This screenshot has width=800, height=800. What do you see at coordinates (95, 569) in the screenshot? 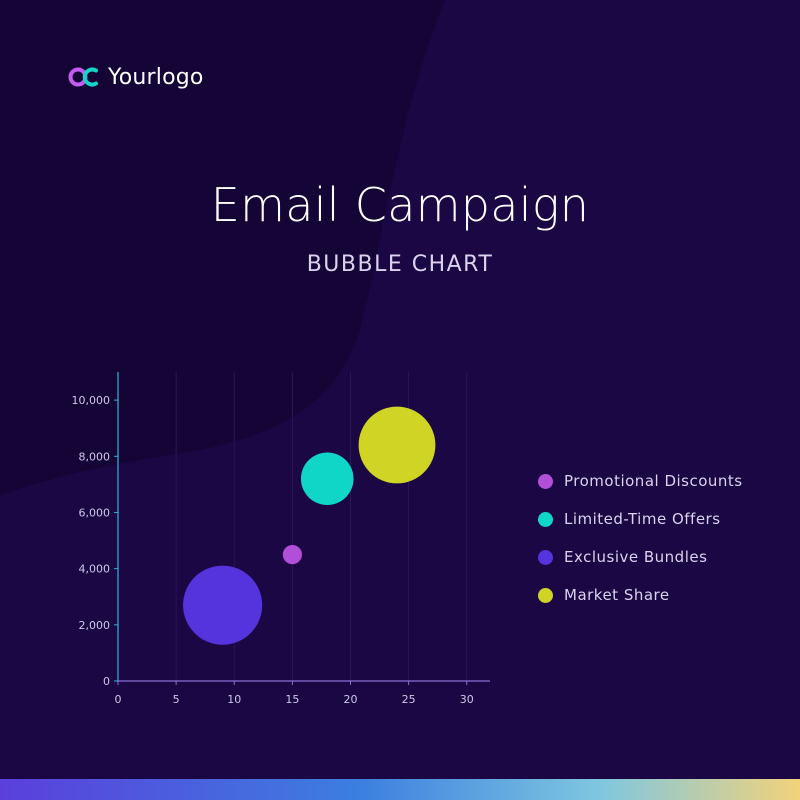
I see `y-tick-label: 4,000` at bounding box center [95, 569].